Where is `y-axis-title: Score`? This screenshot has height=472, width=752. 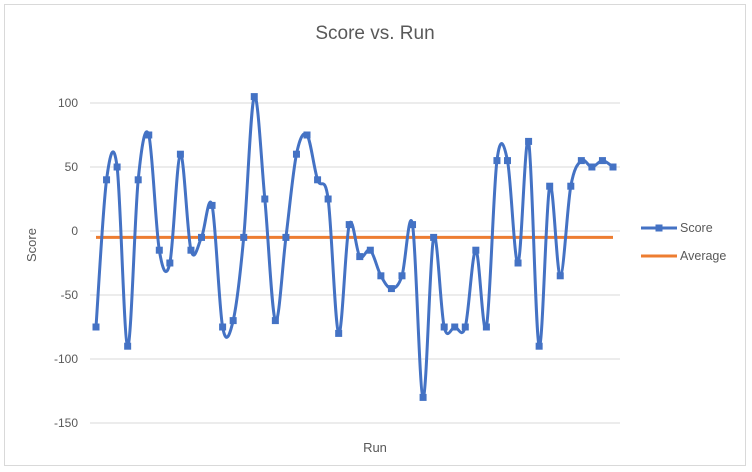
y-axis-title: Score is located at coordinates (31, 245).